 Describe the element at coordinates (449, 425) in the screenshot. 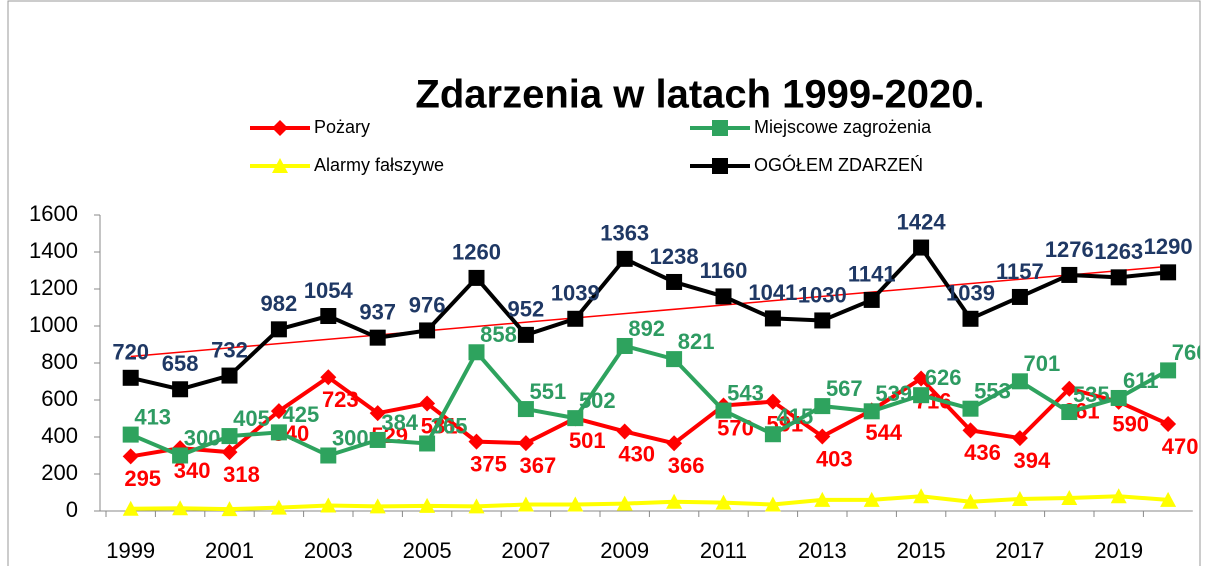

I see `data-label: 365` at that location.